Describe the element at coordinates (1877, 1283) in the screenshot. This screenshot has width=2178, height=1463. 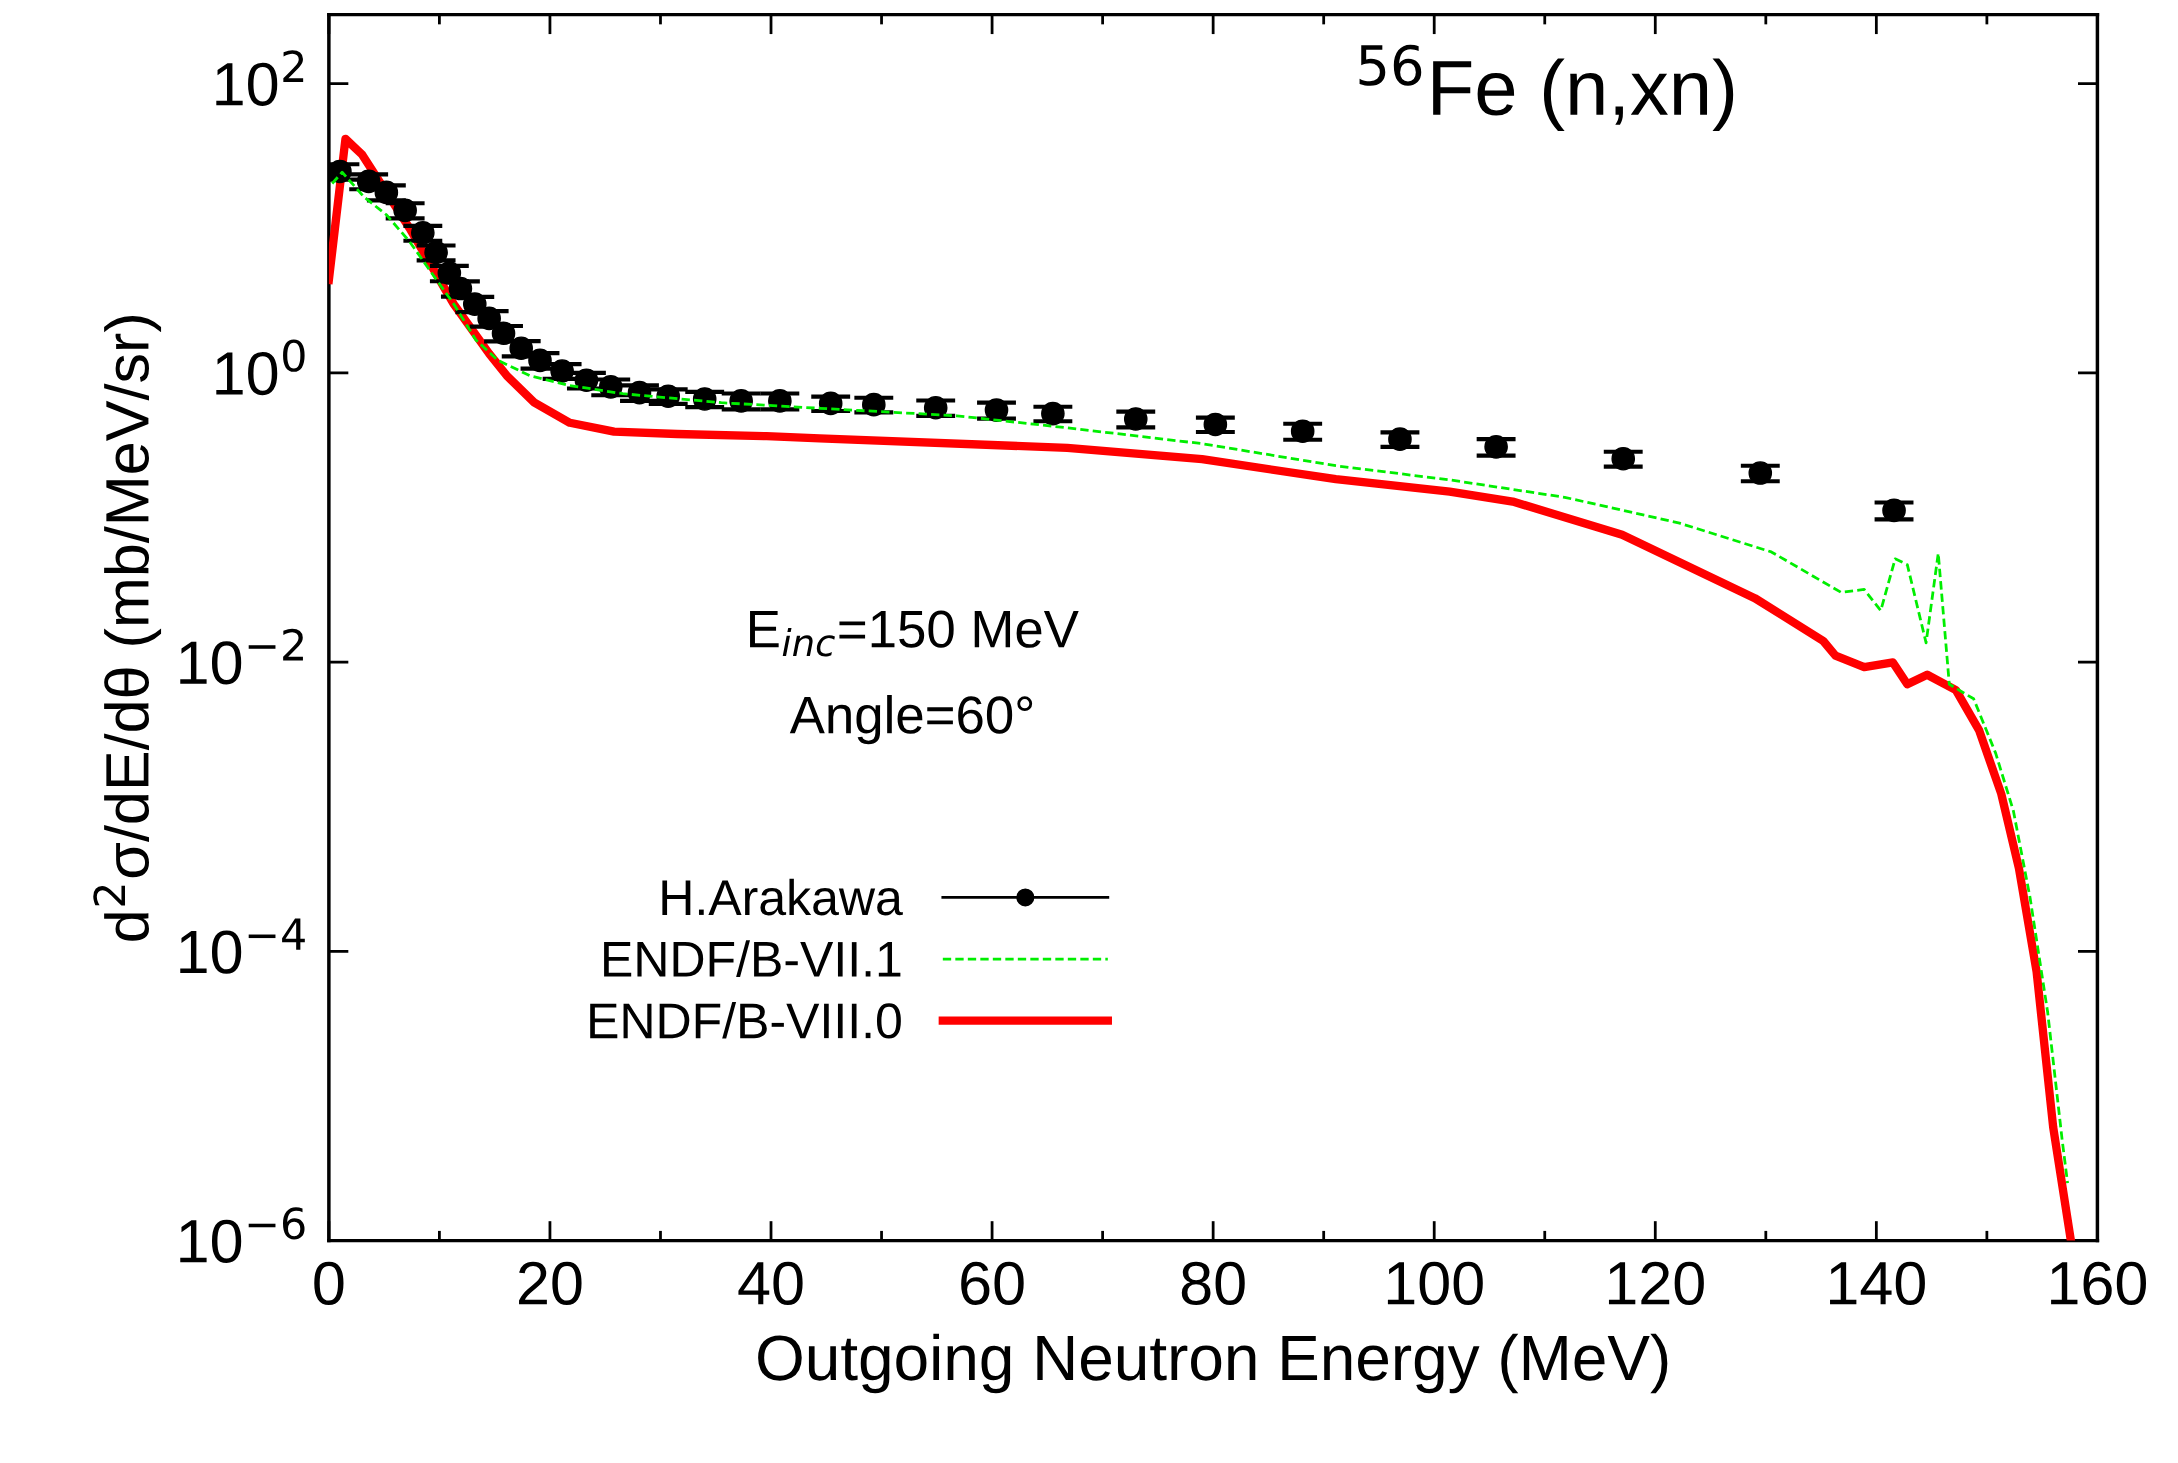
I see `x-tick-label: 140` at that location.